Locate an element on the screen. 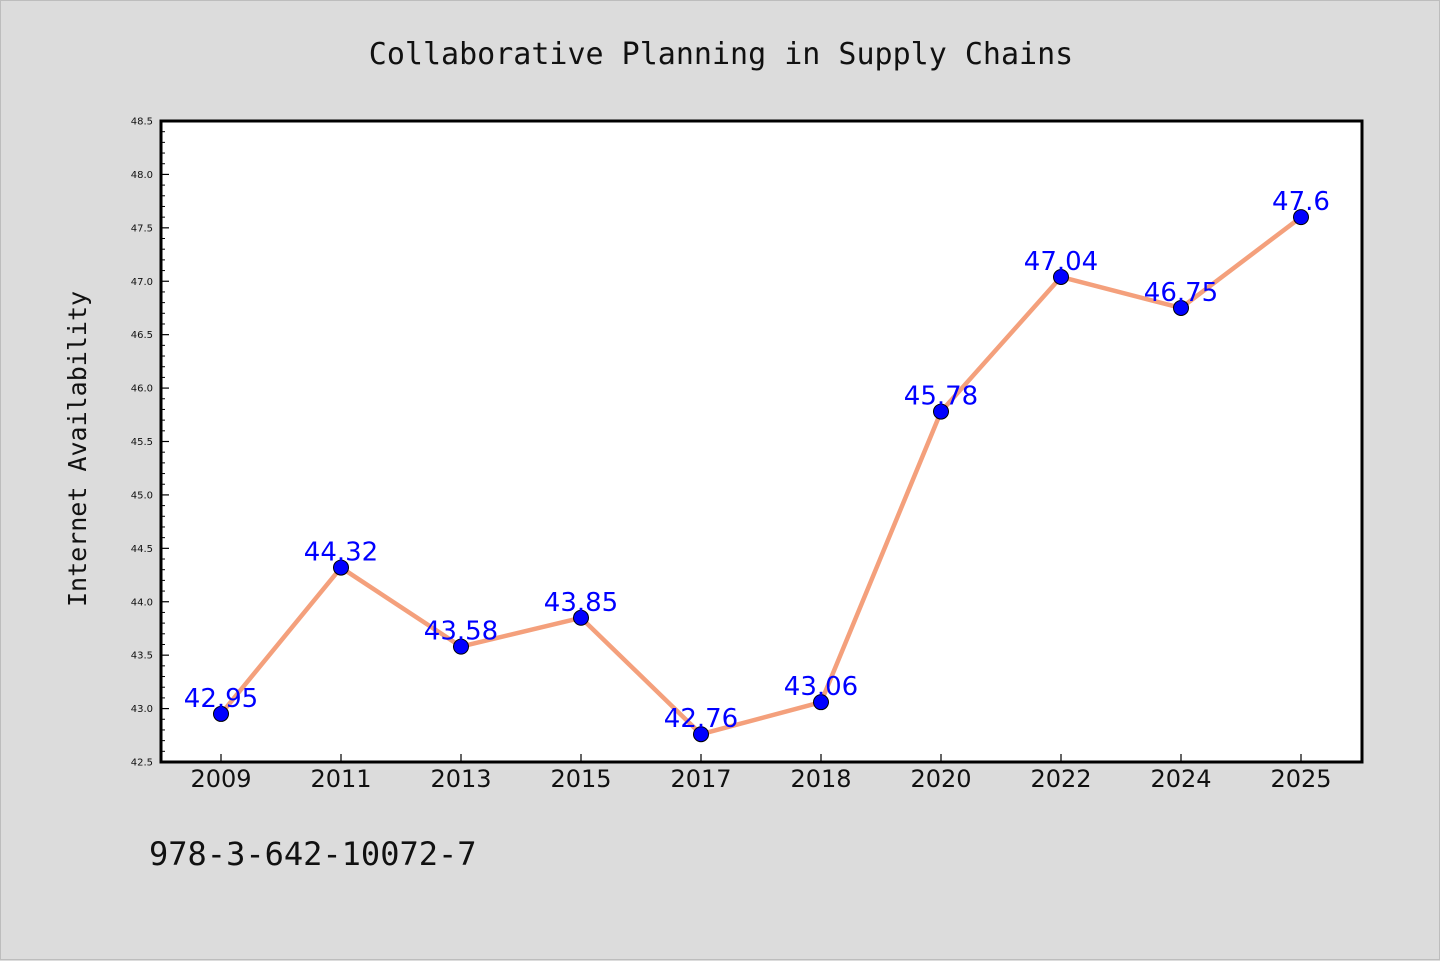 This screenshot has height=961, width=1440. data-label: 47.6 is located at coordinates (1301, 202).